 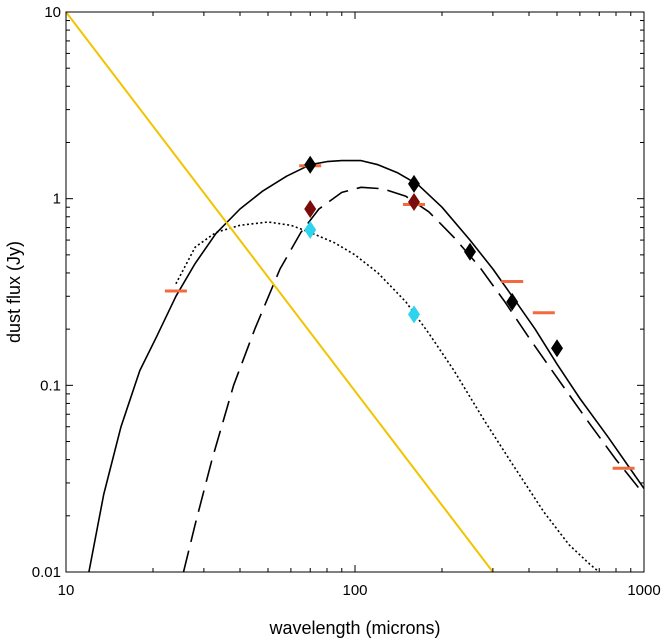 I want to click on x-tick-label: 100, so click(x=354, y=590).